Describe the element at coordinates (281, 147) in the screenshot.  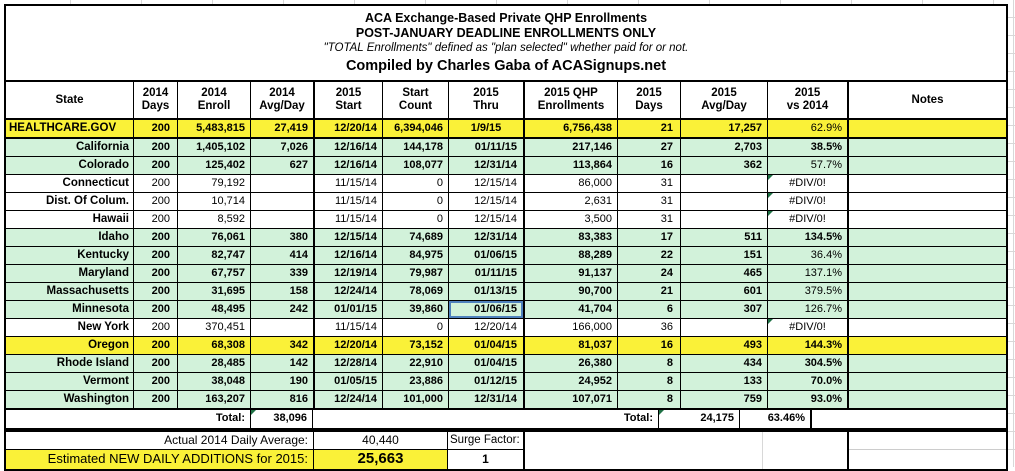
I see `cell-avgday-2014: 7,026` at that location.